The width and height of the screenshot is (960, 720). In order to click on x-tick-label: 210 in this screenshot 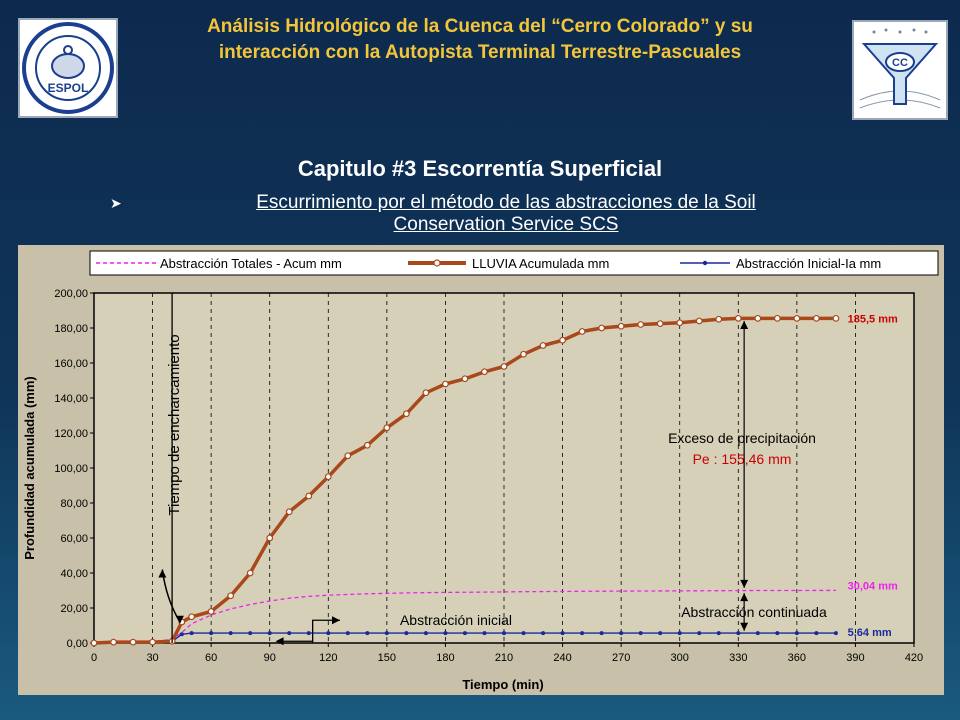, I will do `click(504, 658)`.